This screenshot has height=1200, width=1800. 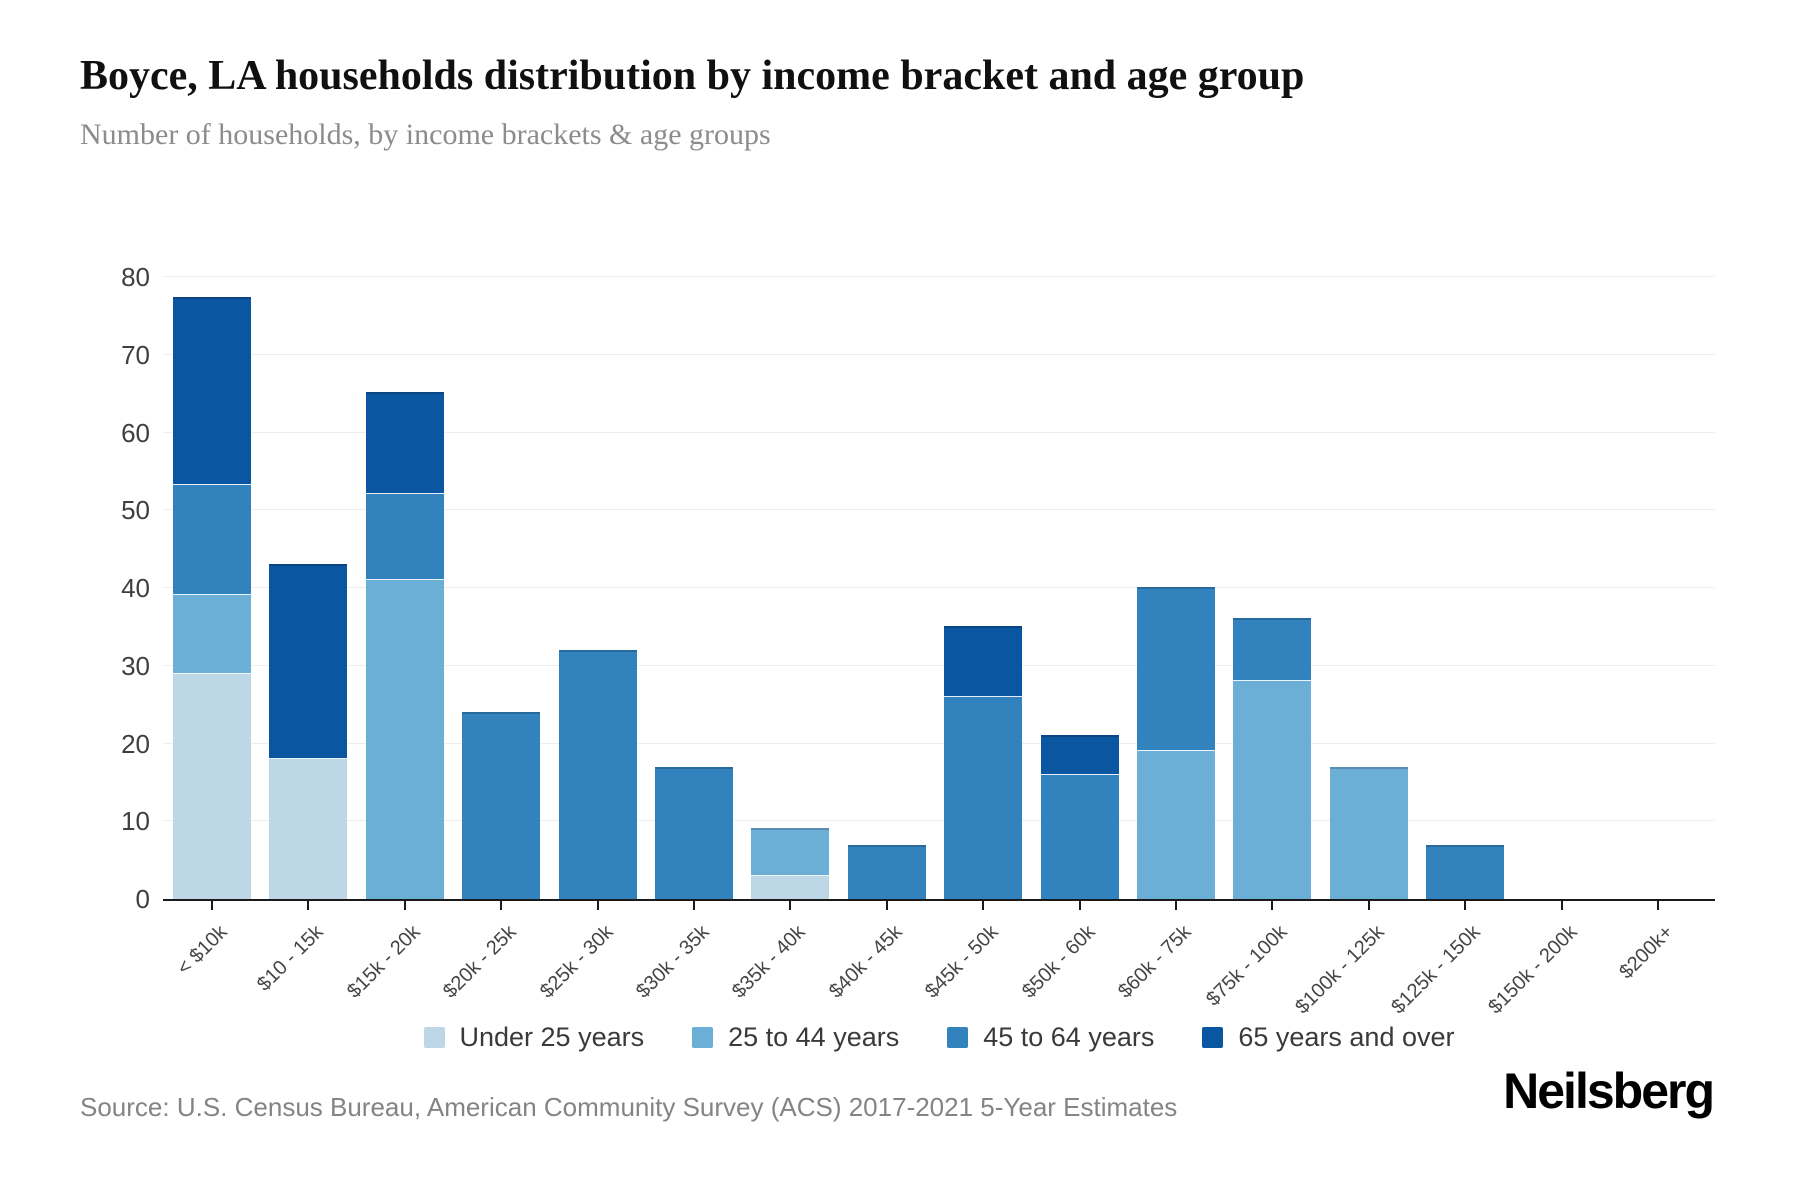 I want to click on legend-label: 65 years and over, so click(x=1346, y=1037).